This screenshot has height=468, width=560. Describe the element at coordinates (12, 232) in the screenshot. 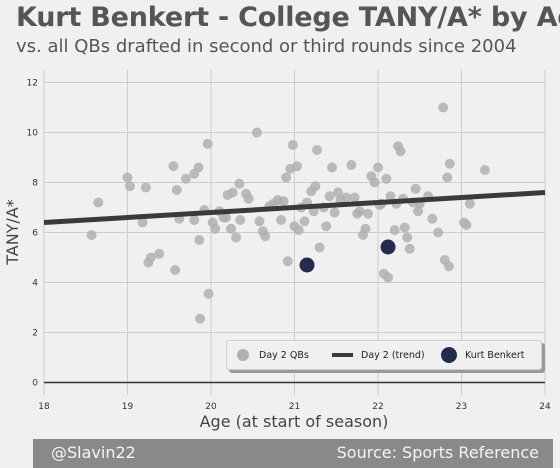

I see `y-axis-label: TANY/A*` at that location.